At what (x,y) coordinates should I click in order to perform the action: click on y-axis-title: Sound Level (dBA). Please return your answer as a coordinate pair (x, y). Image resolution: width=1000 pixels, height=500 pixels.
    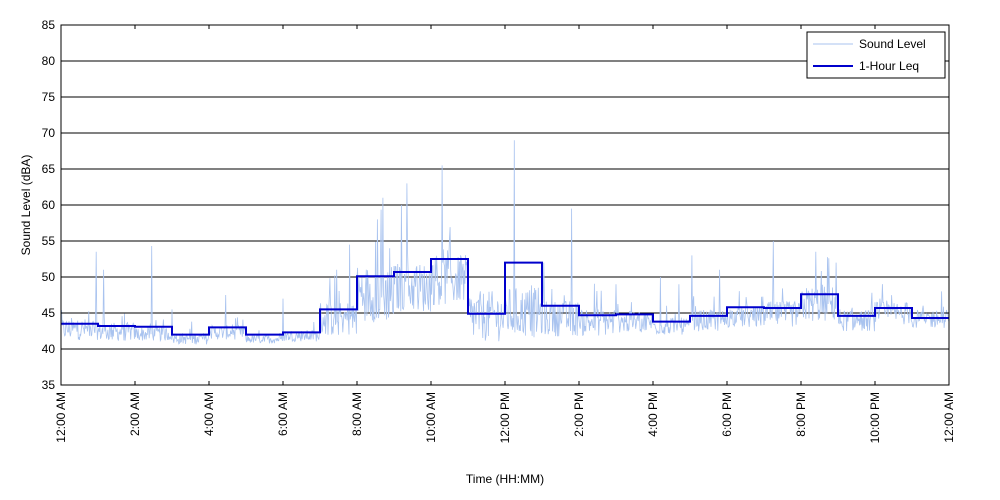
    Looking at the image, I should click on (26, 205).